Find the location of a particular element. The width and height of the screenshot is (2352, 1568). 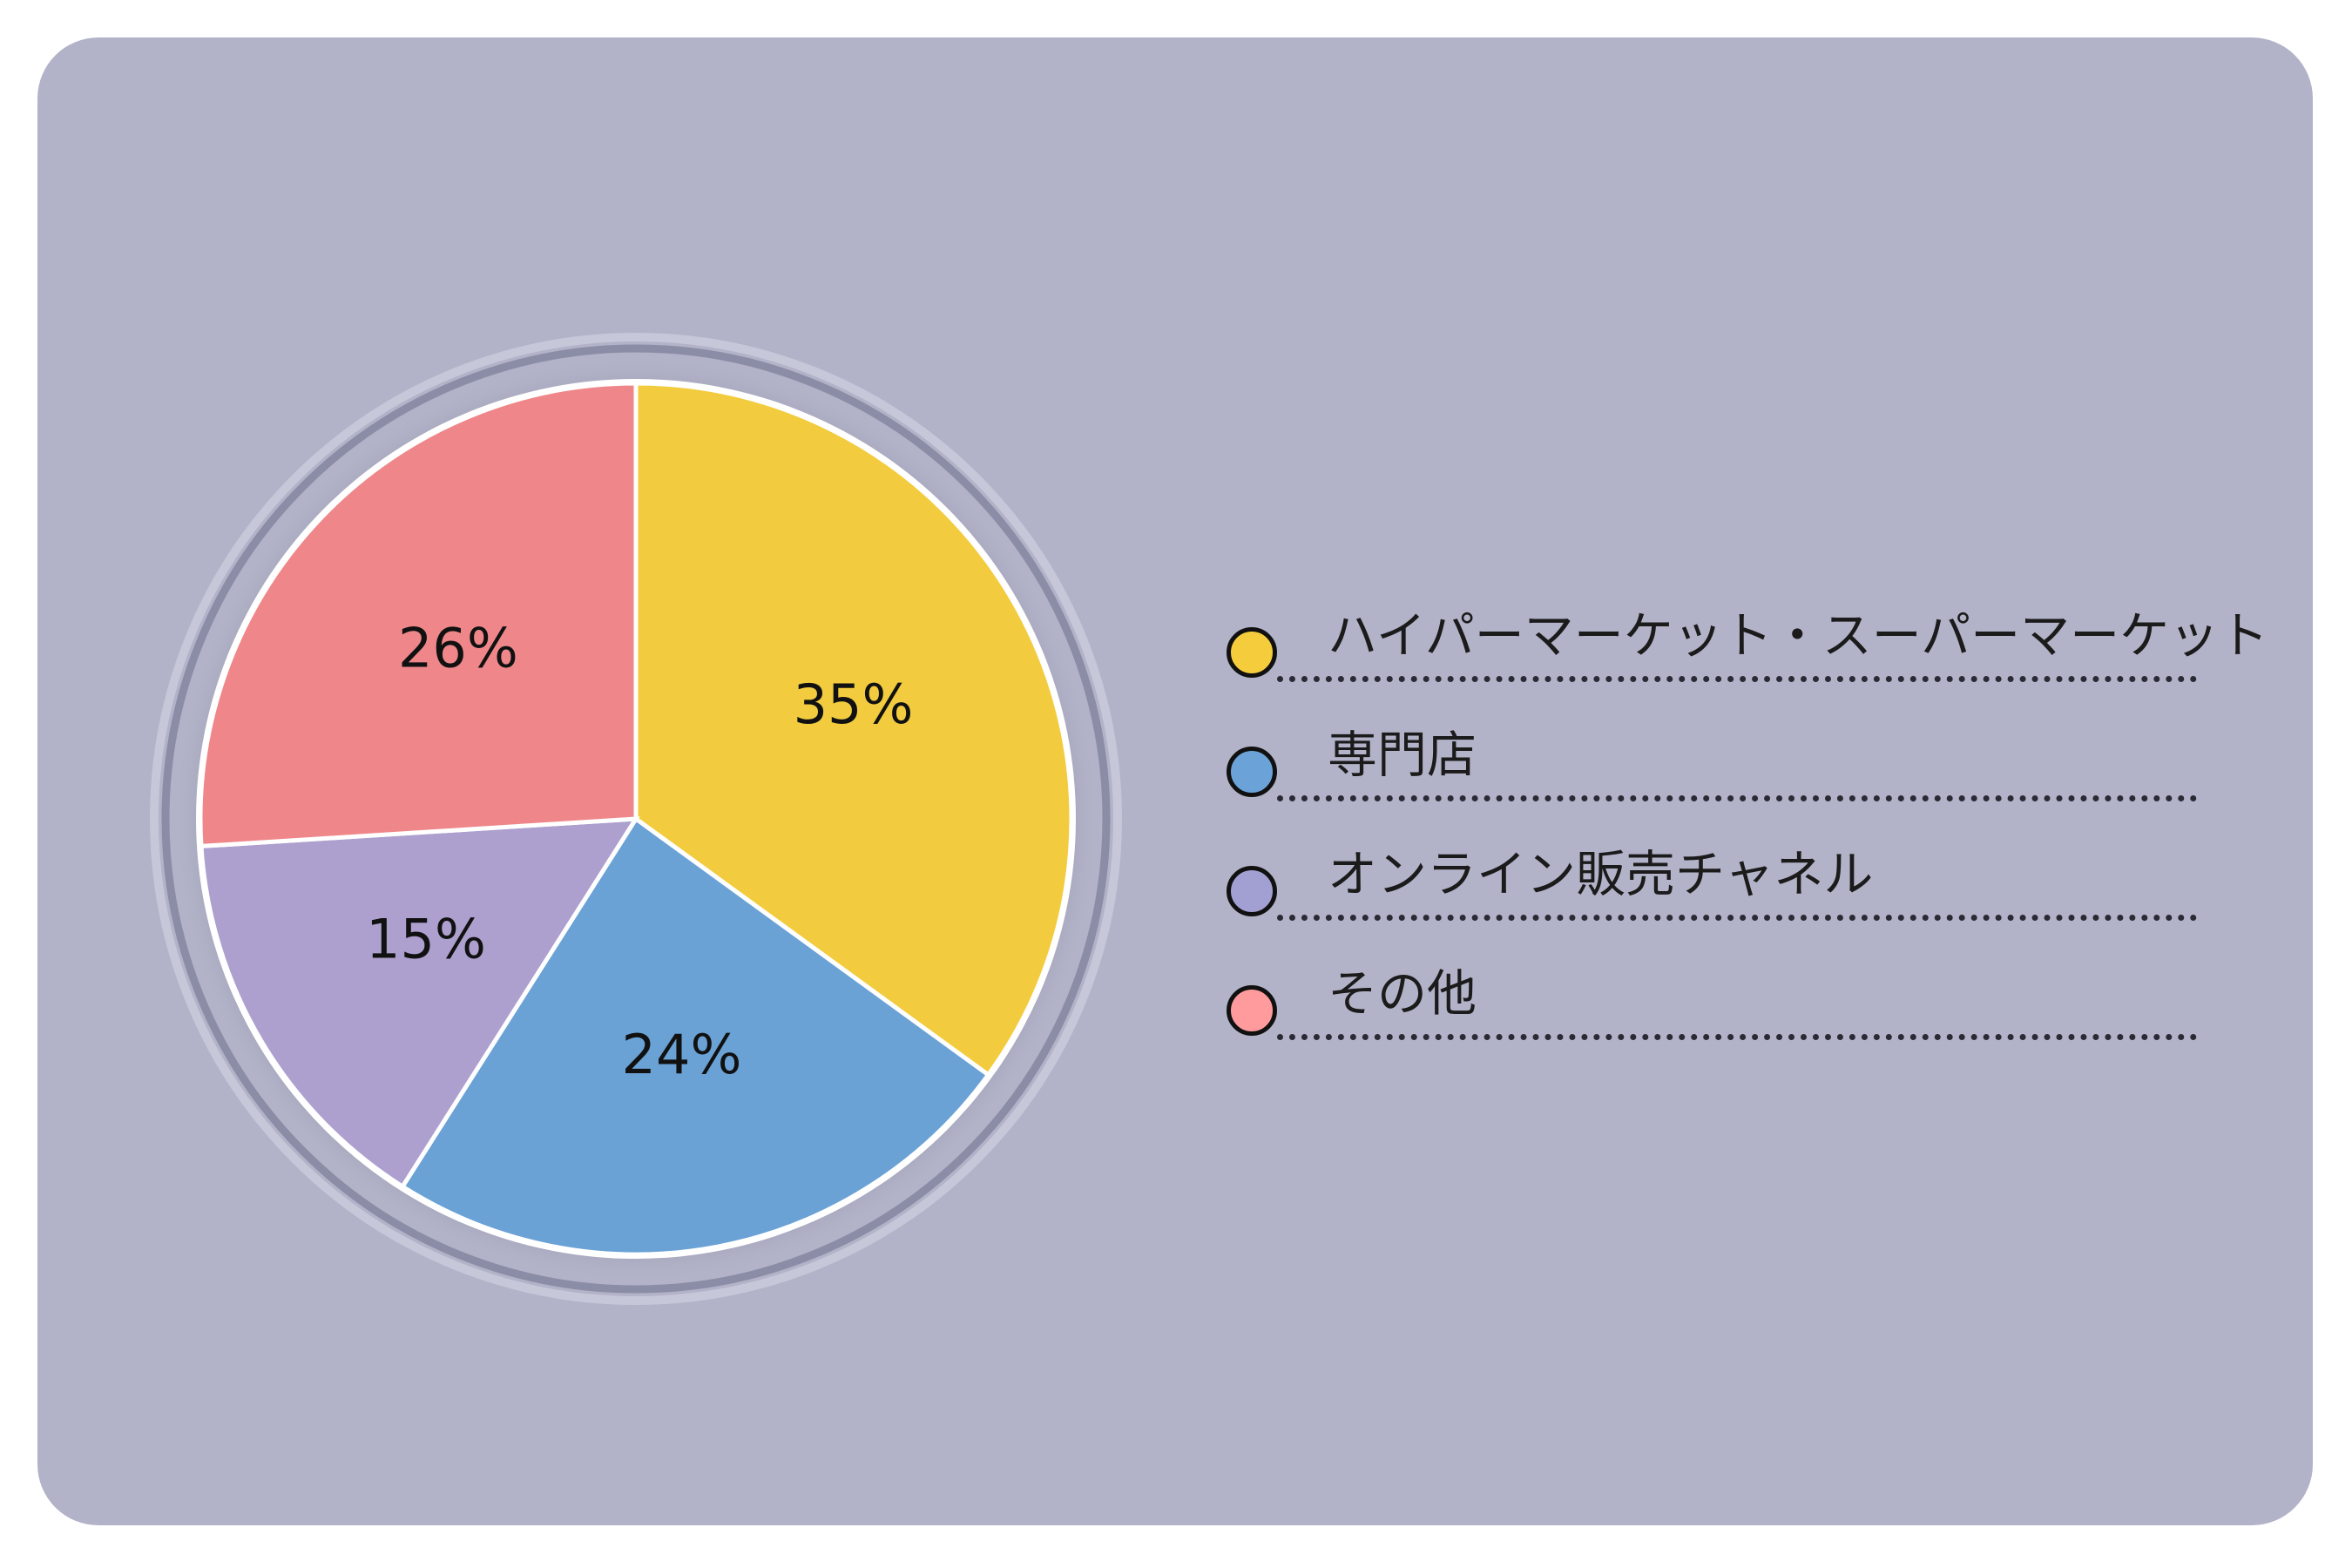

legend: ハイパーマーケット・スーパーマーケット 専門店 オンライン販売チャネル その他 is located at coordinates (1747, 839).